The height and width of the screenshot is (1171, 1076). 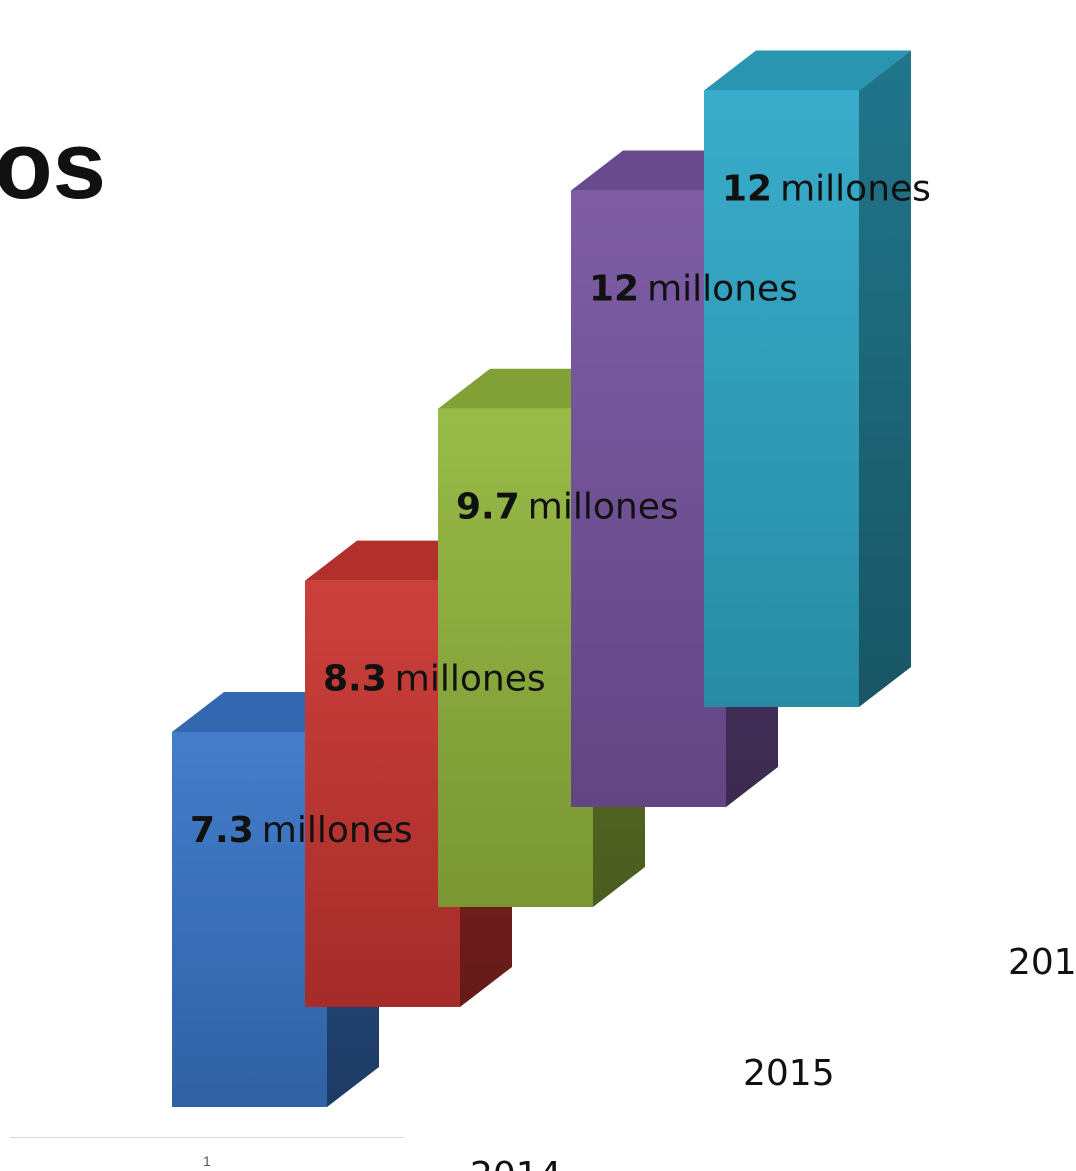 What do you see at coordinates (53, 165) in the screenshot?
I see `slide-title-fragment: os` at bounding box center [53, 165].